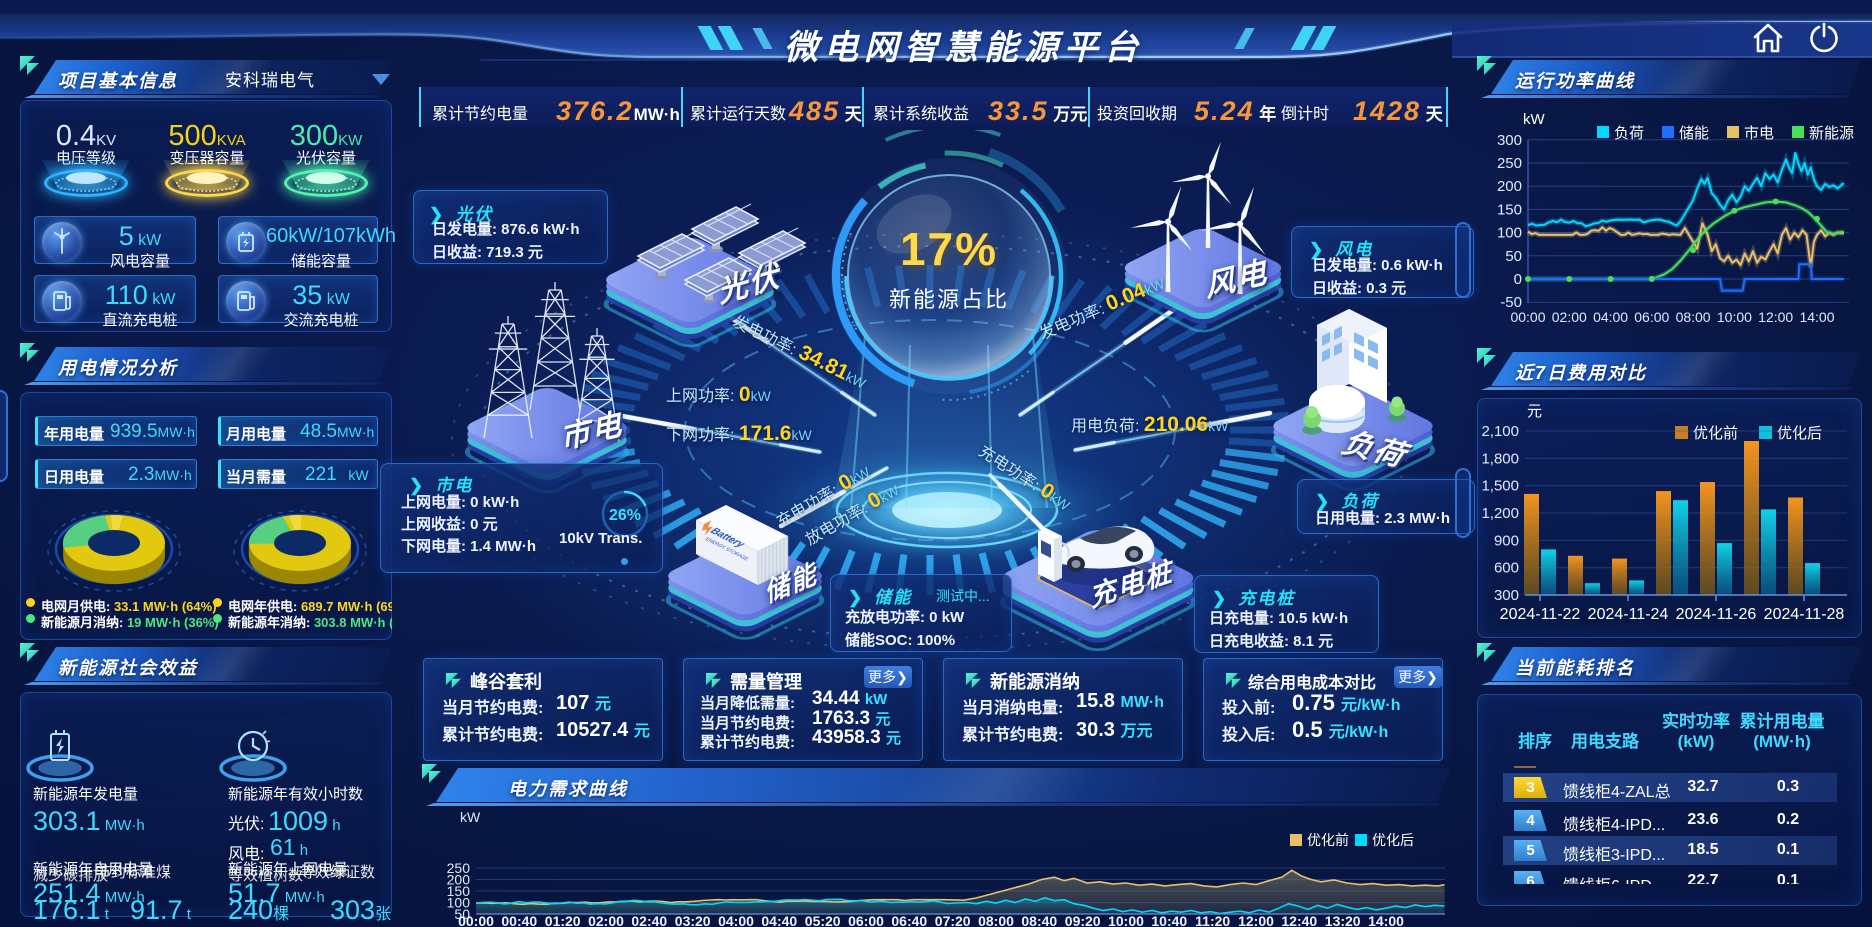 The width and height of the screenshot is (1872, 927). I want to click on svg-text: 09:20, so click(1083, 920).